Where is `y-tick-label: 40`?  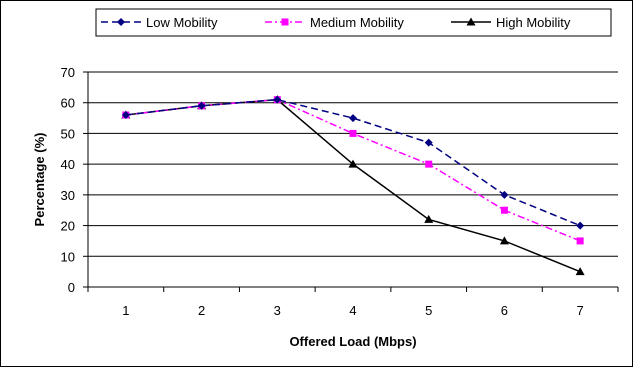
y-tick-label: 40 is located at coordinates (68, 164).